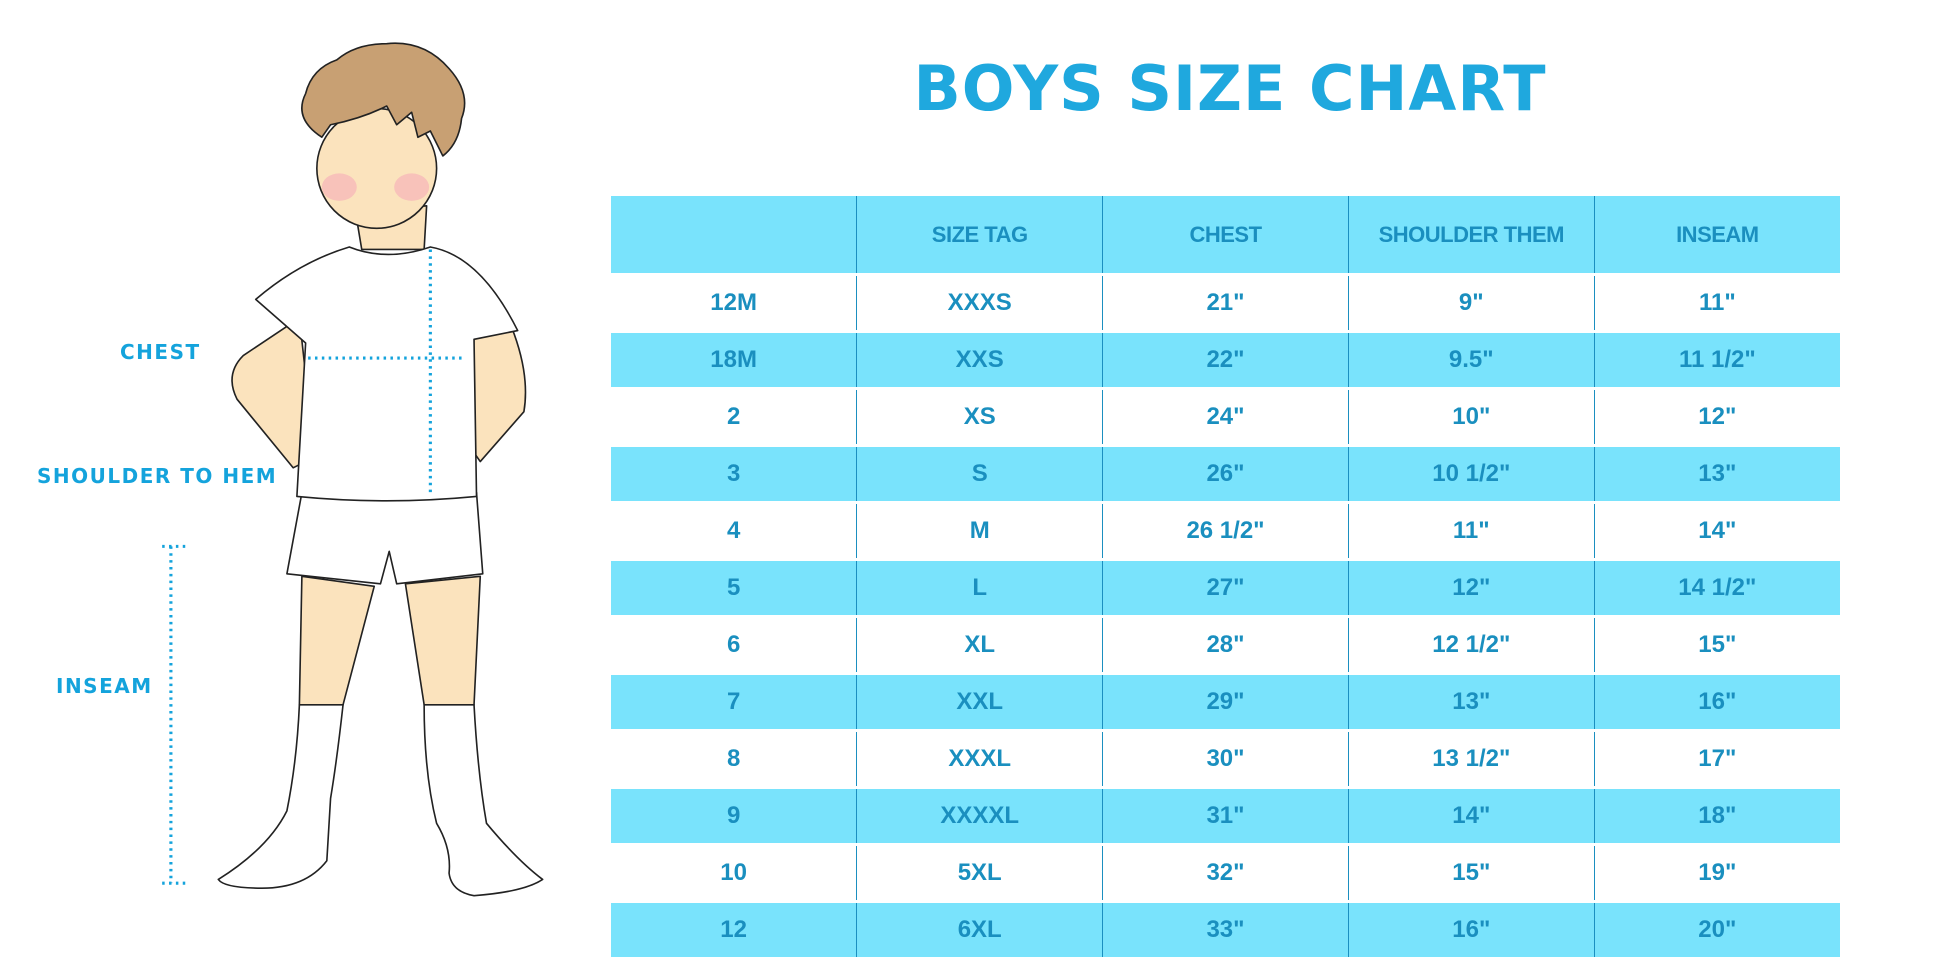 The width and height of the screenshot is (1946, 973). What do you see at coordinates (979, 302) in the screenshot?
I see `table-cell: XXXS` at bounding box center [979, 302].